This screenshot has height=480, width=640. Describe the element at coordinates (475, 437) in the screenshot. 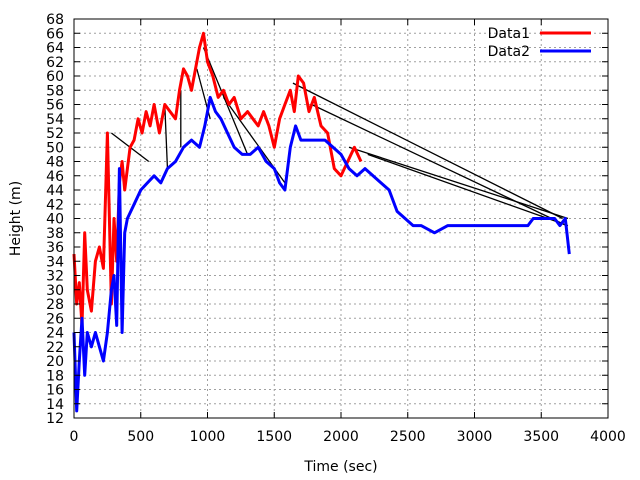

I see `x-tick-label: 3000` at that location.